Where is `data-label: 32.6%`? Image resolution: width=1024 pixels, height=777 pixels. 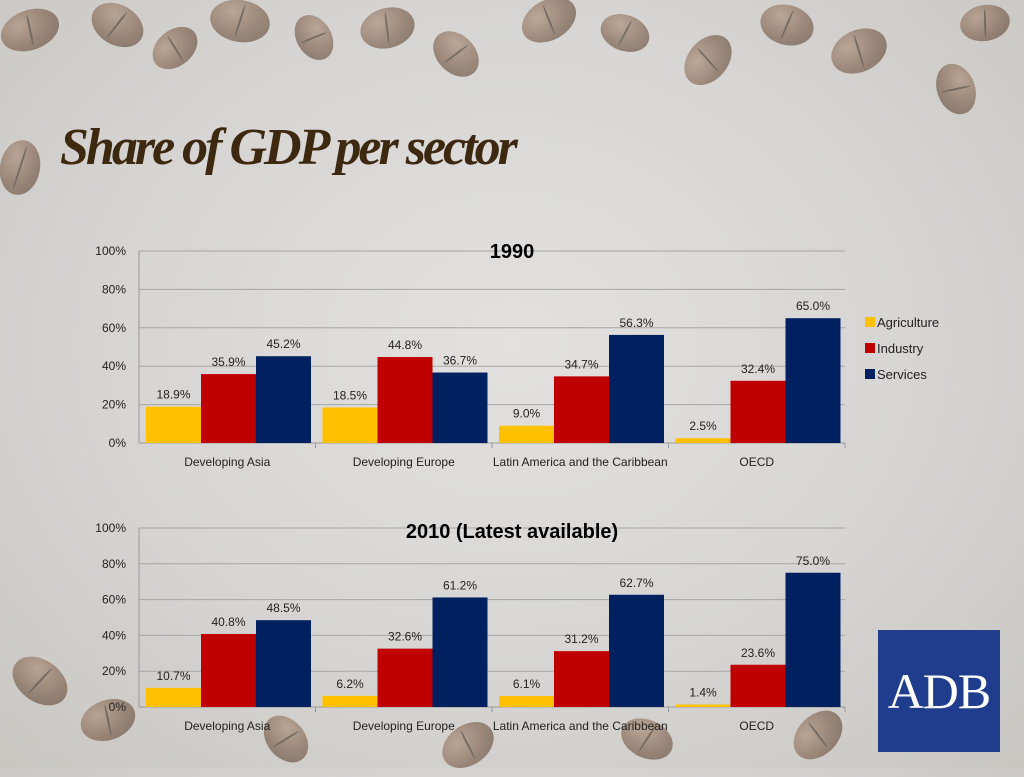 data-label: 32.6% is located at coordinates (405, 637).